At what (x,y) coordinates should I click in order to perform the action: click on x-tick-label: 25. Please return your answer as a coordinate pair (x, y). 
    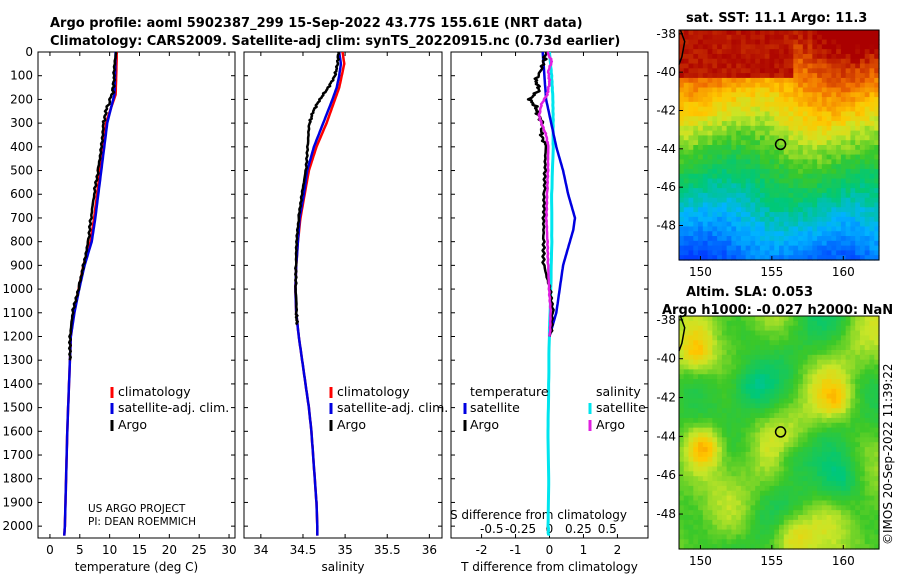
    Looking at the image, I should click on (199, 550).